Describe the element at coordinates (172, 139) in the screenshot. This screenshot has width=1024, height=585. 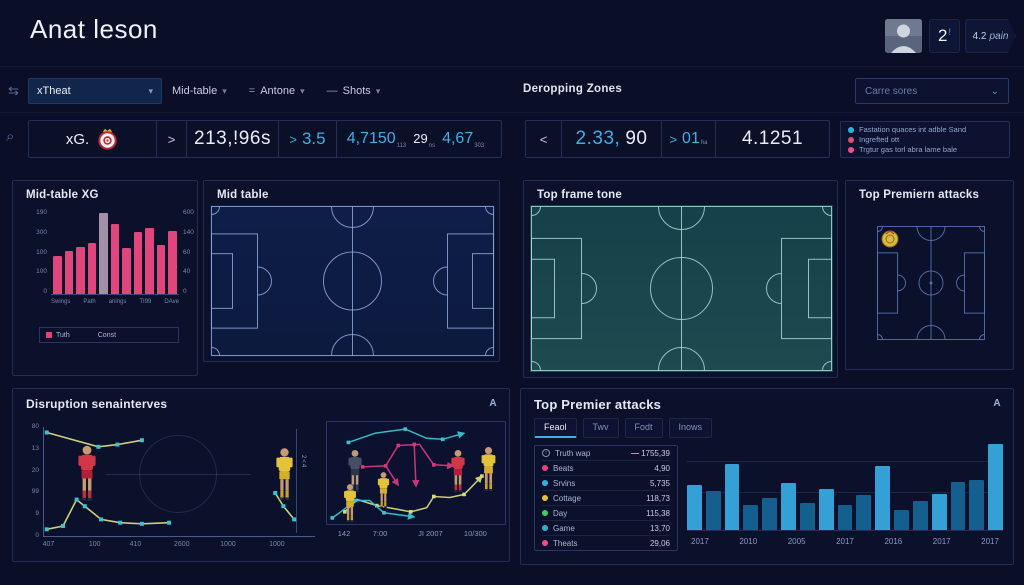
I see `next-chevron-cell: >` at that location.